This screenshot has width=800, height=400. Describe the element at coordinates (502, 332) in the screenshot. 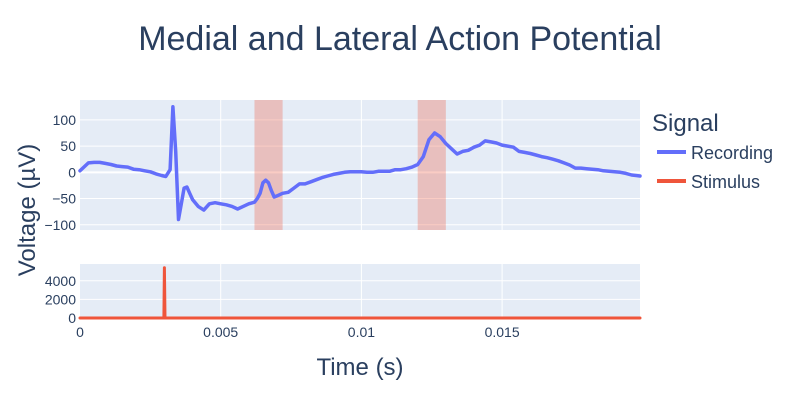

I see `x-tick-label: 0.015` at that location.